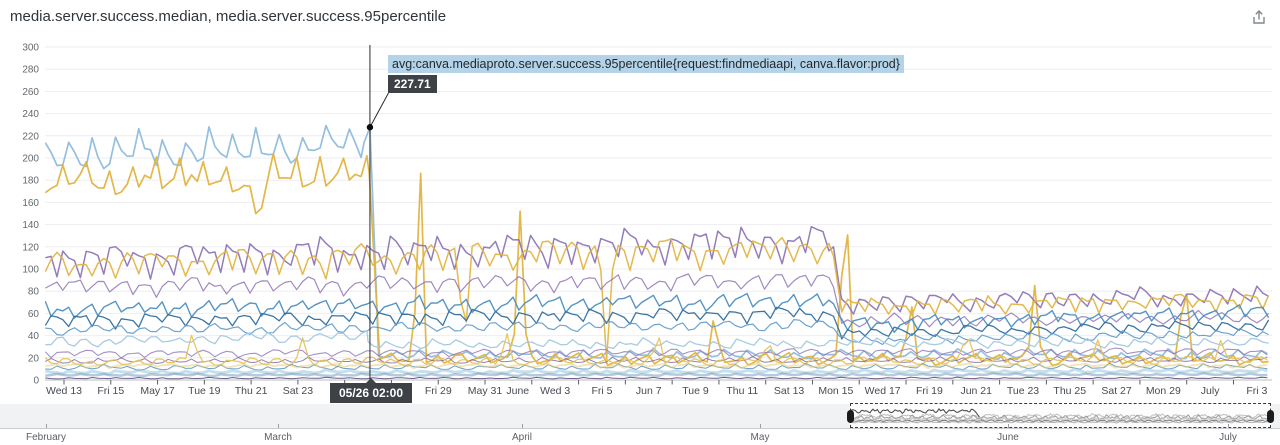 This screenshot has height=445, width=1280. What do you see at coordinates (555, 391) in the screenshot?
I see `x-tick-label: Wed 3` at bounding box center [555, 391].